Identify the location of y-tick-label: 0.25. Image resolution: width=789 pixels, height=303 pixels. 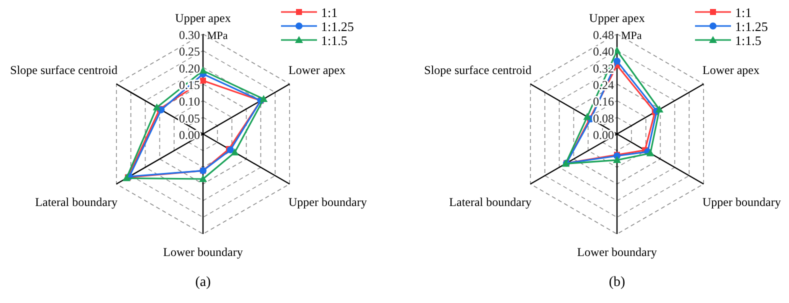
(189, 51).